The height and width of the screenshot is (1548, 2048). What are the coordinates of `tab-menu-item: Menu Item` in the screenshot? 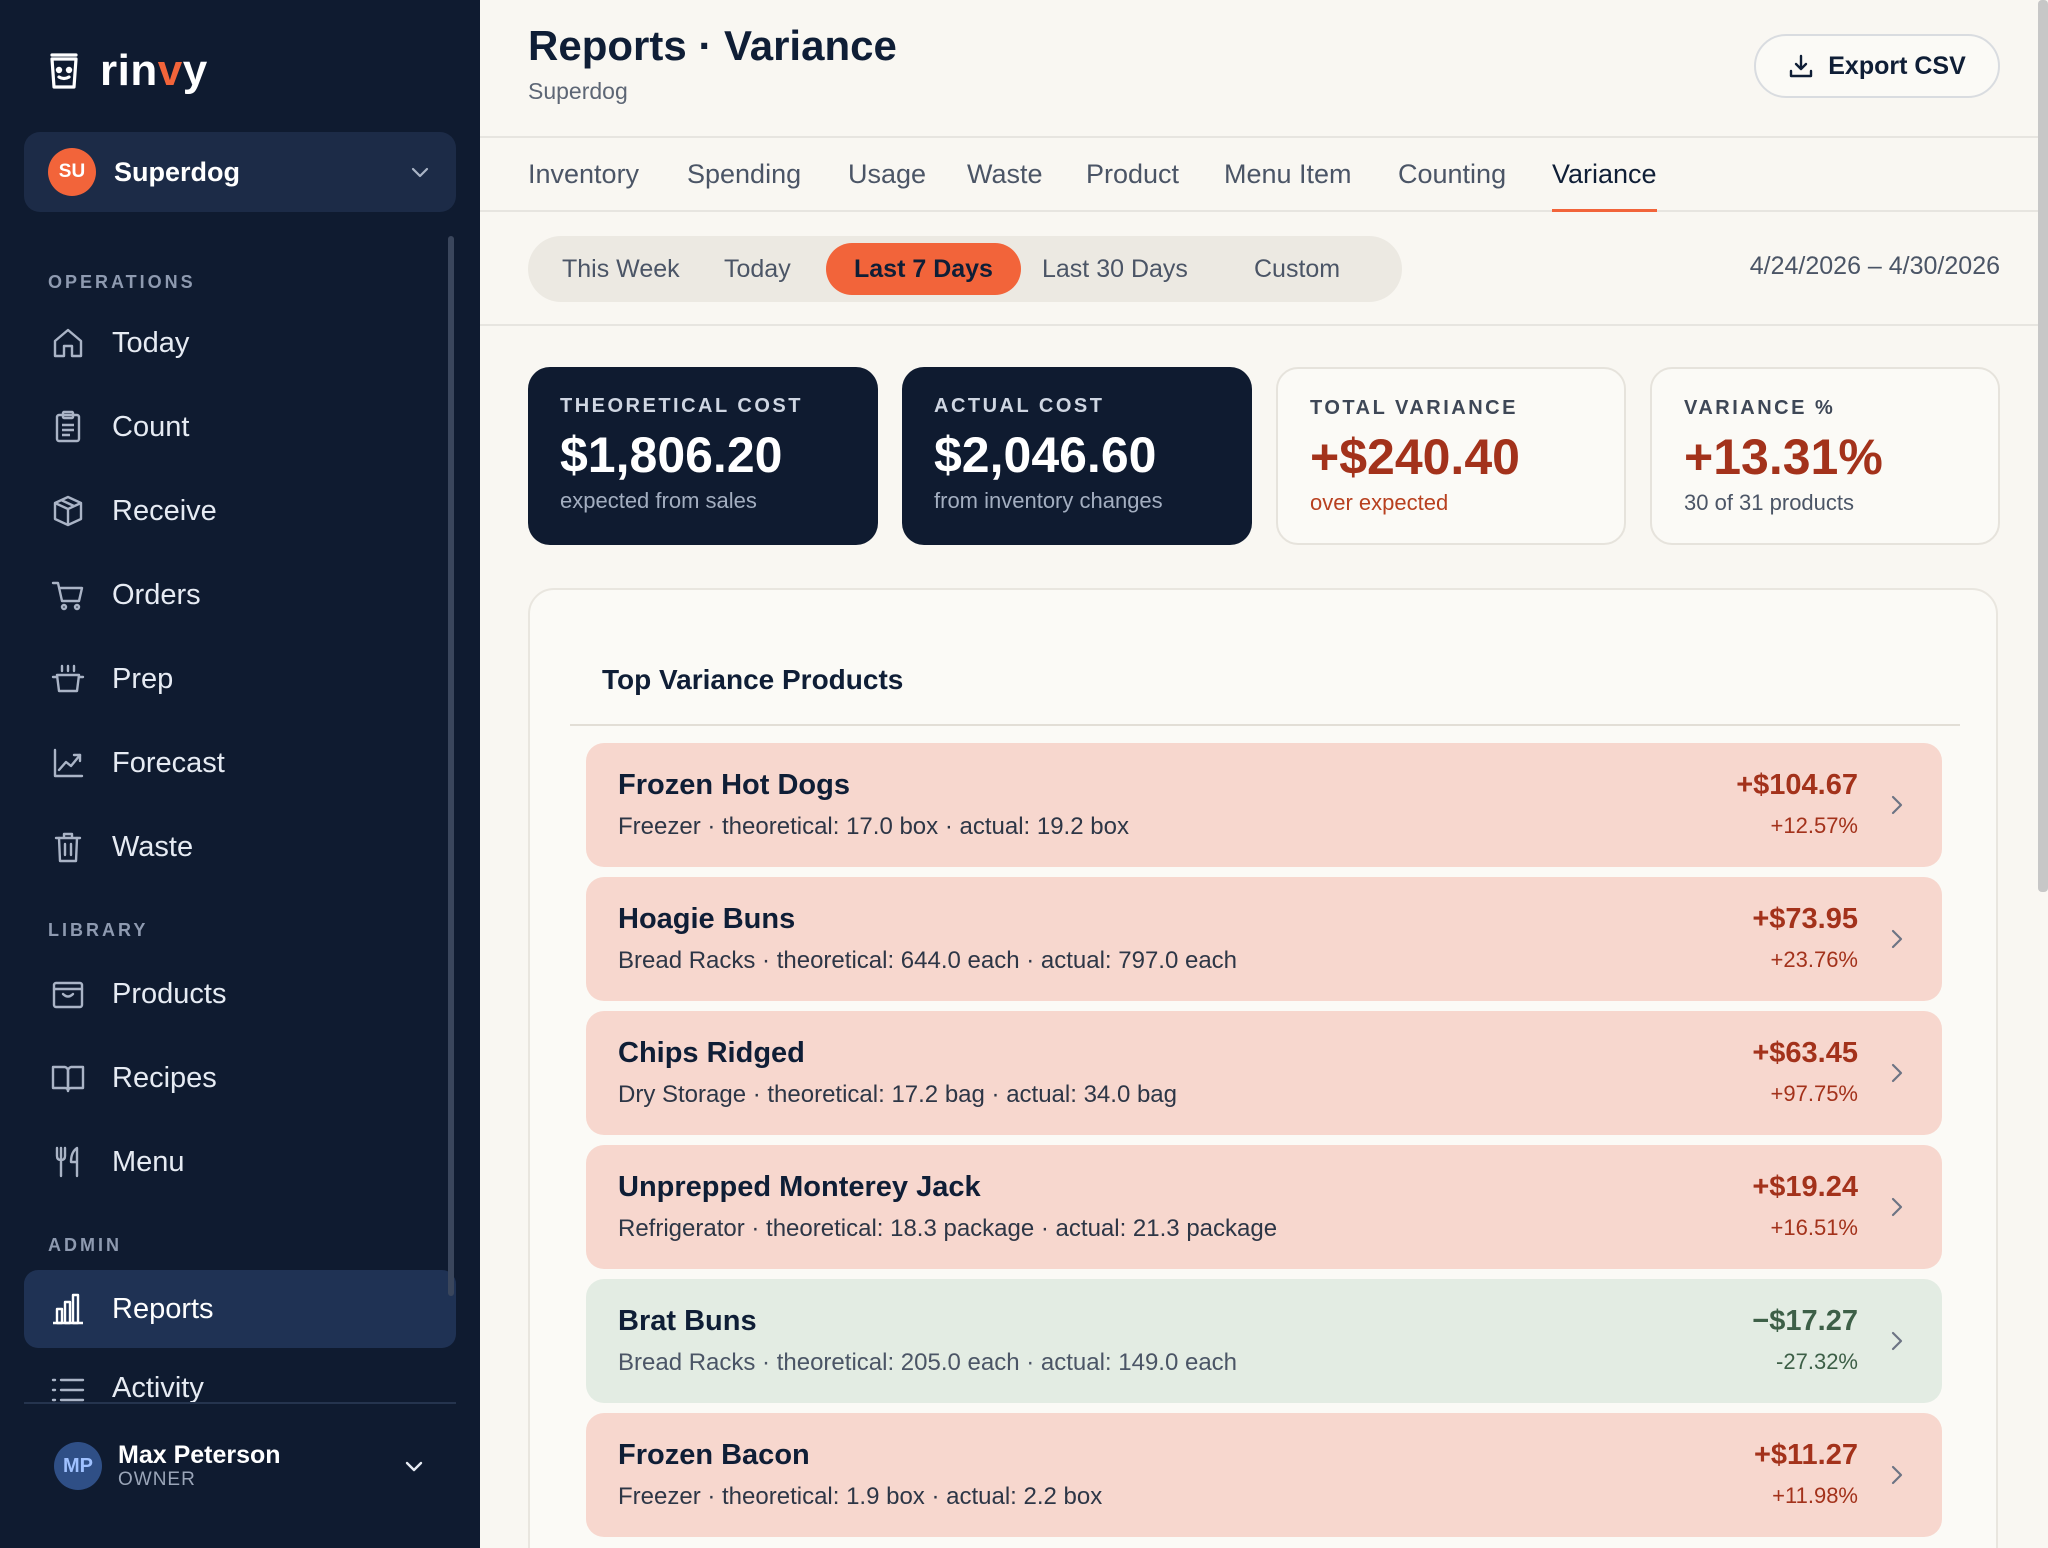 It's located at (1288, 174).